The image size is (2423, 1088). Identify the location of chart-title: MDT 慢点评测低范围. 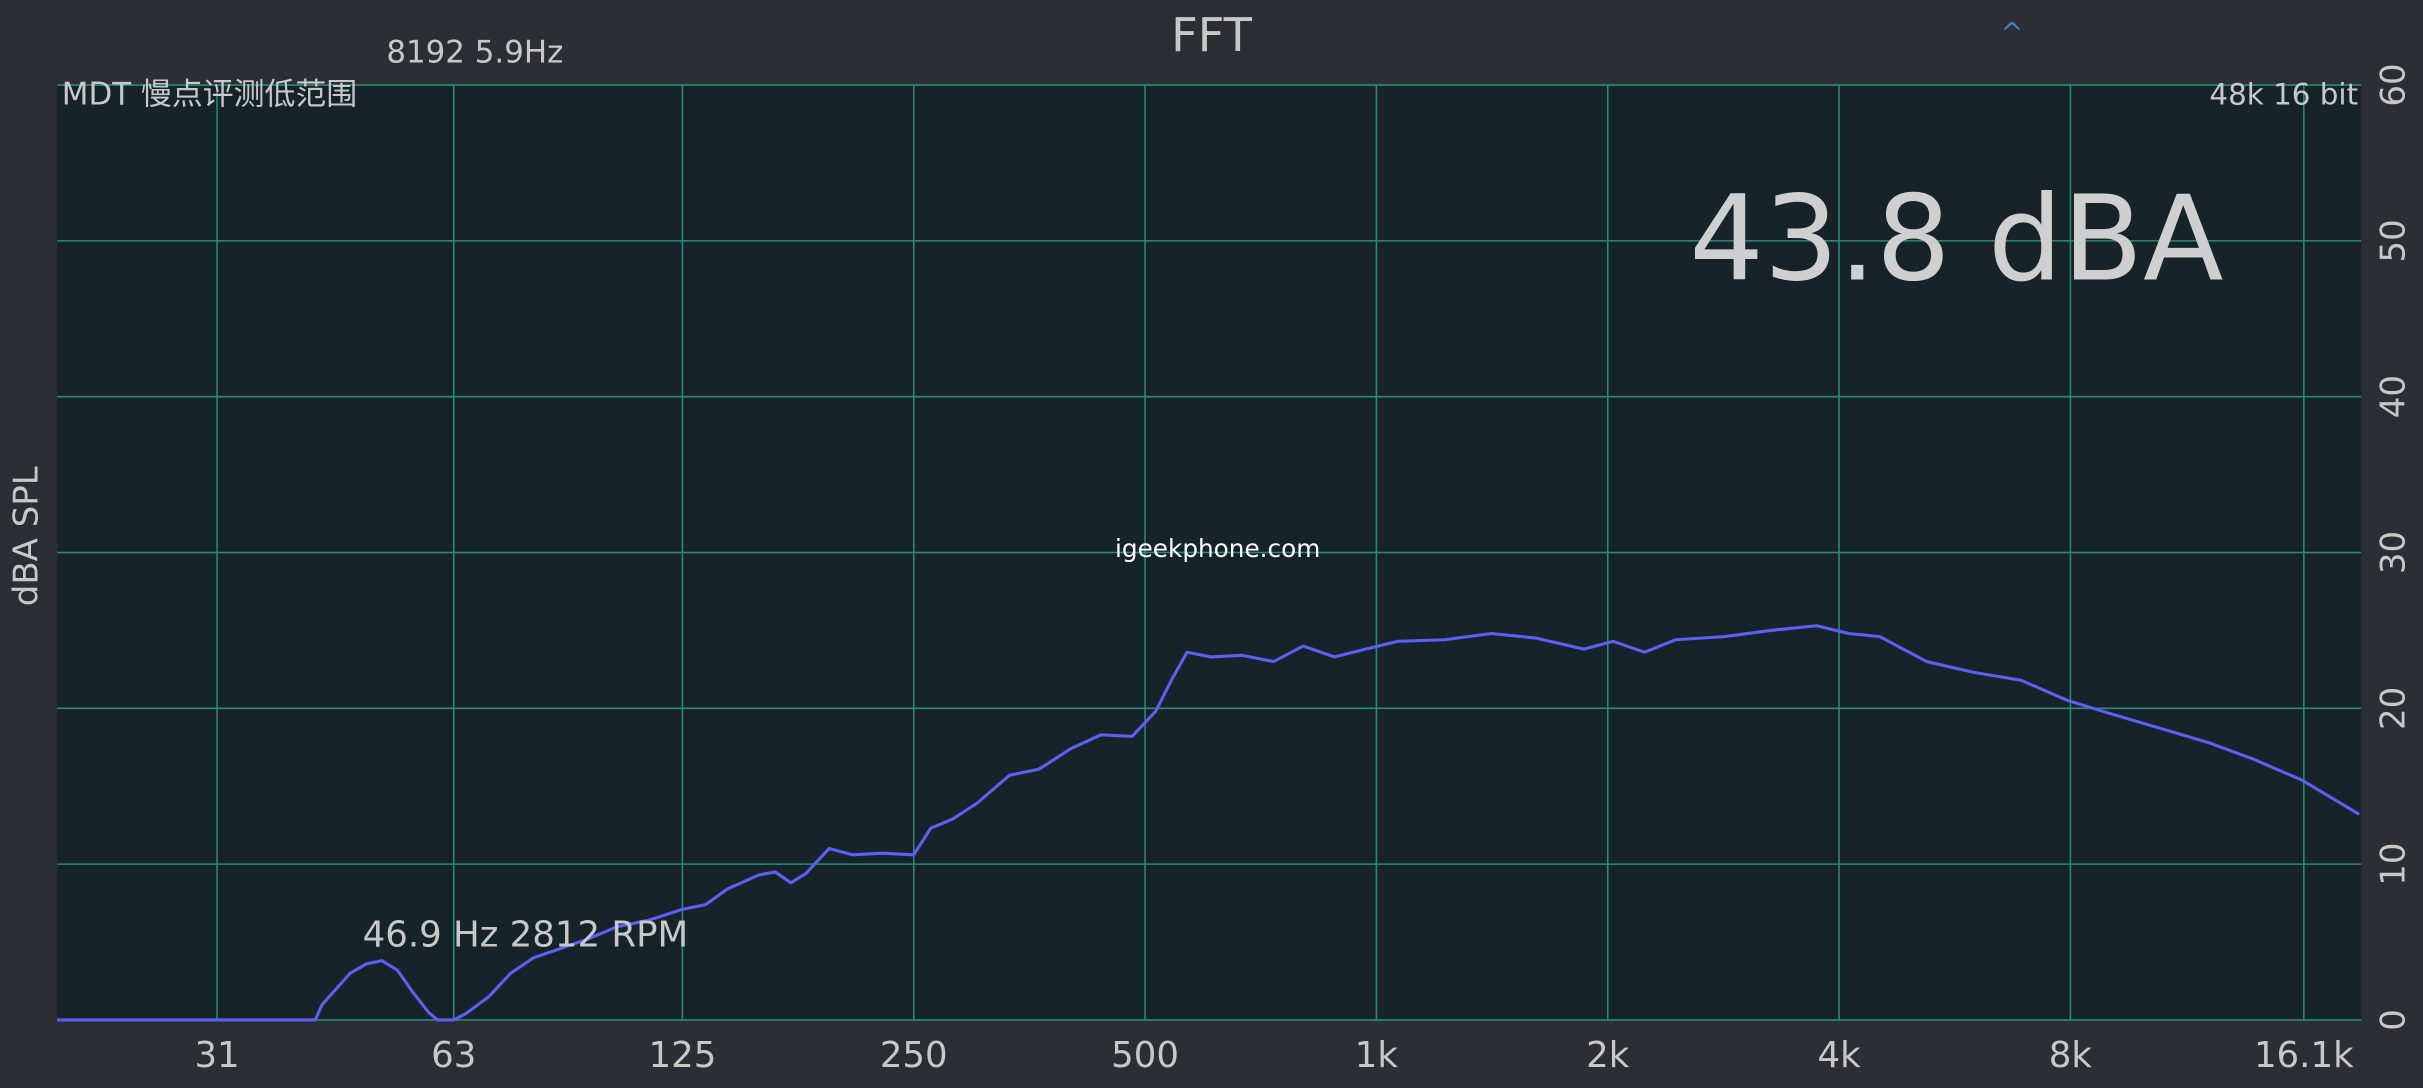
(209, 94).